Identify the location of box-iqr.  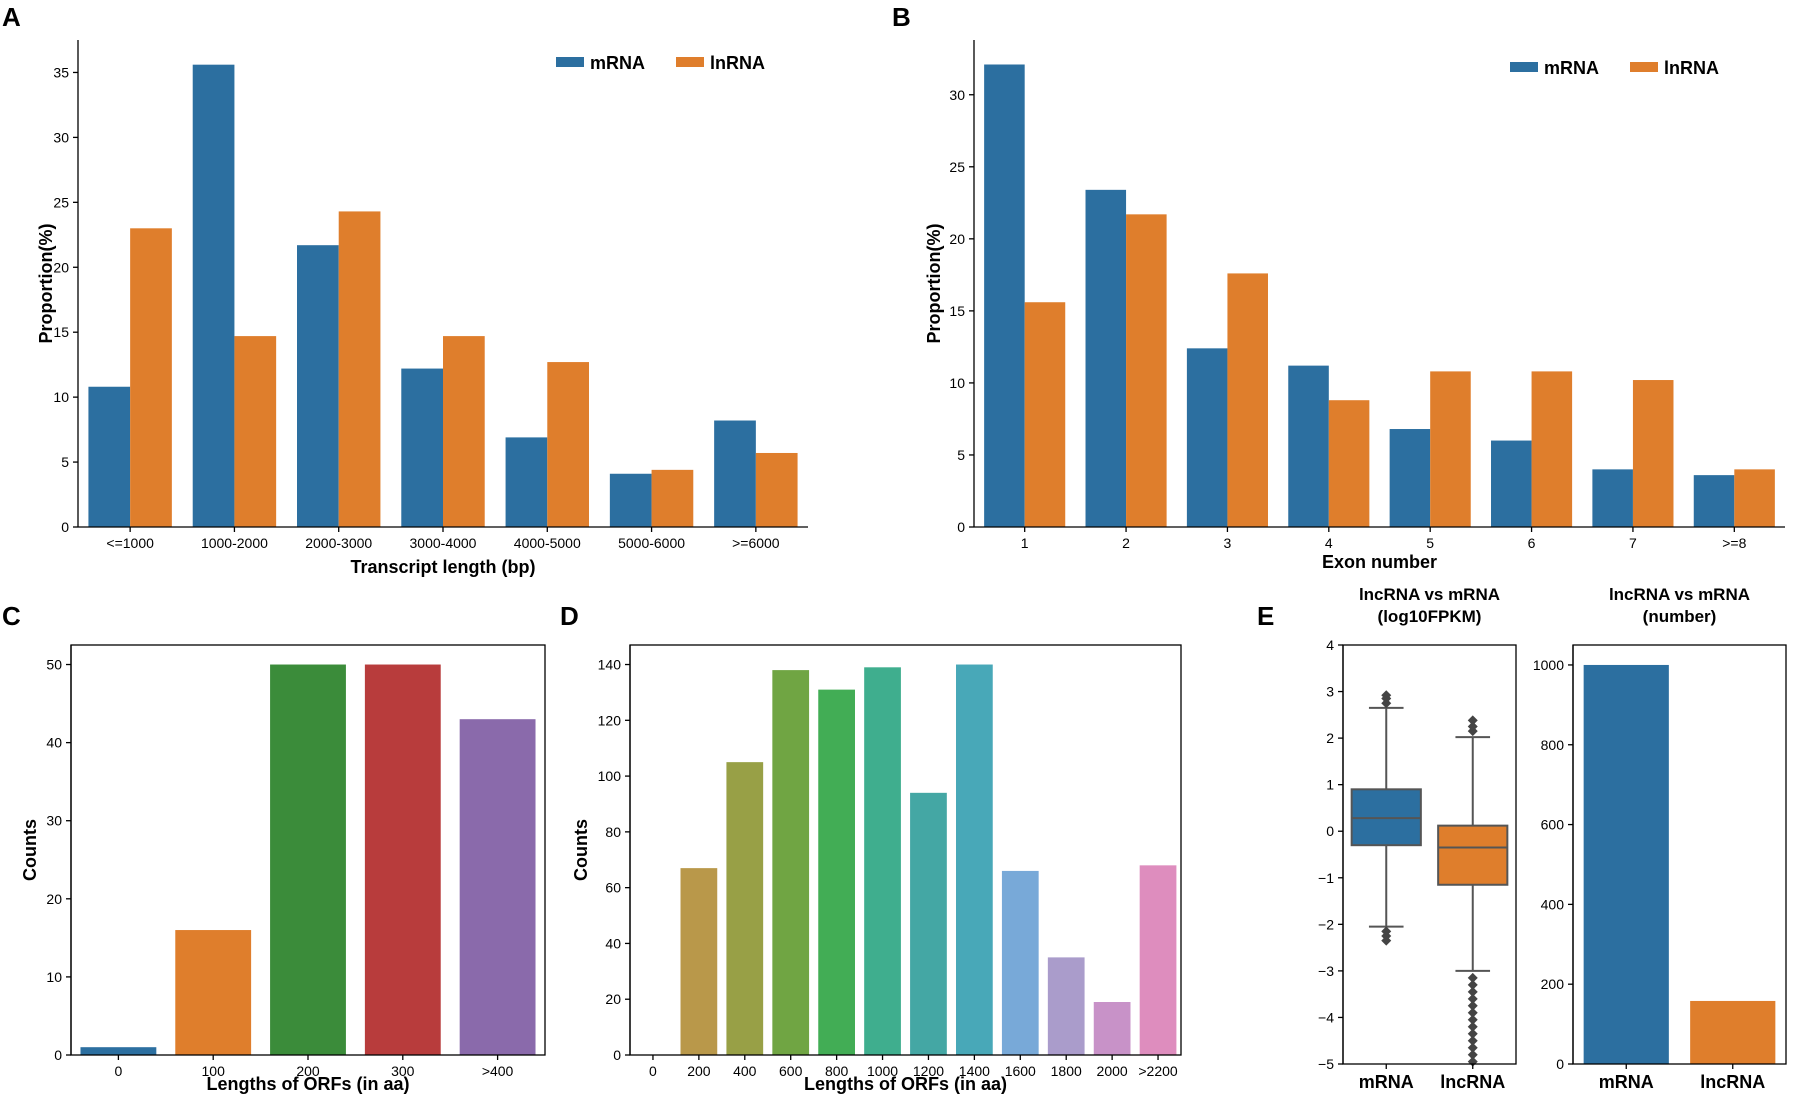
(1473, 855).